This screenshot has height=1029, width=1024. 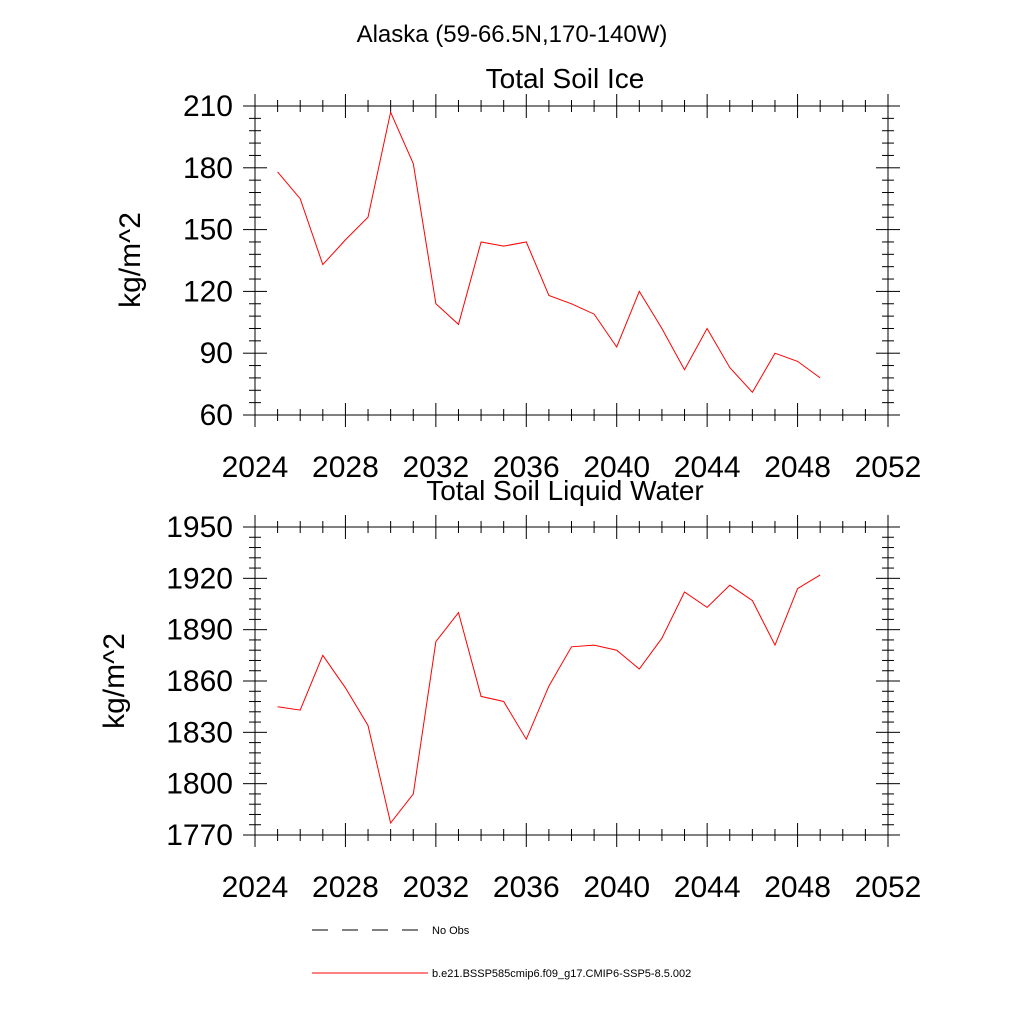 What do you see at coordinates (199, 527) in the screenshot?
I see `y-tick-label: 1950` at bounding box center [199, 527].